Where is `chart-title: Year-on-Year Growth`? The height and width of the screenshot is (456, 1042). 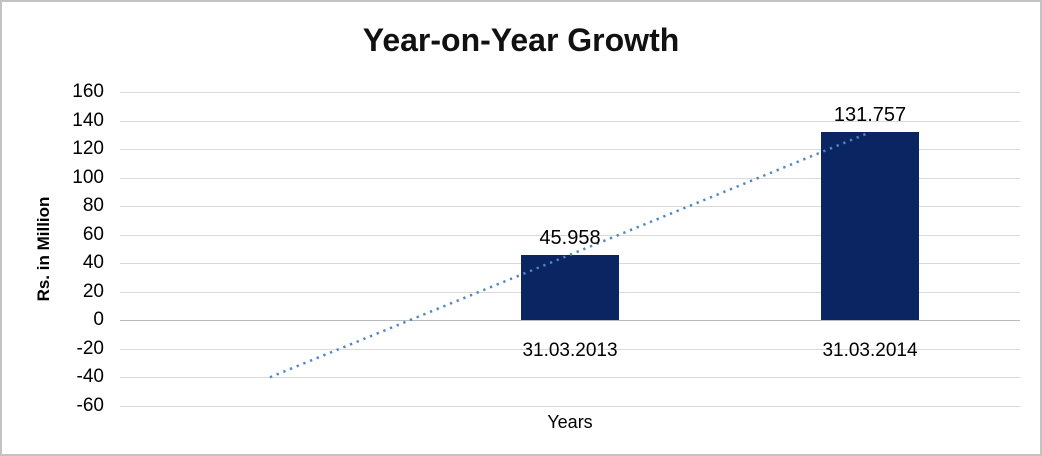 chart-title: Year-on-Year Growth is located at coordinates (521, 40).